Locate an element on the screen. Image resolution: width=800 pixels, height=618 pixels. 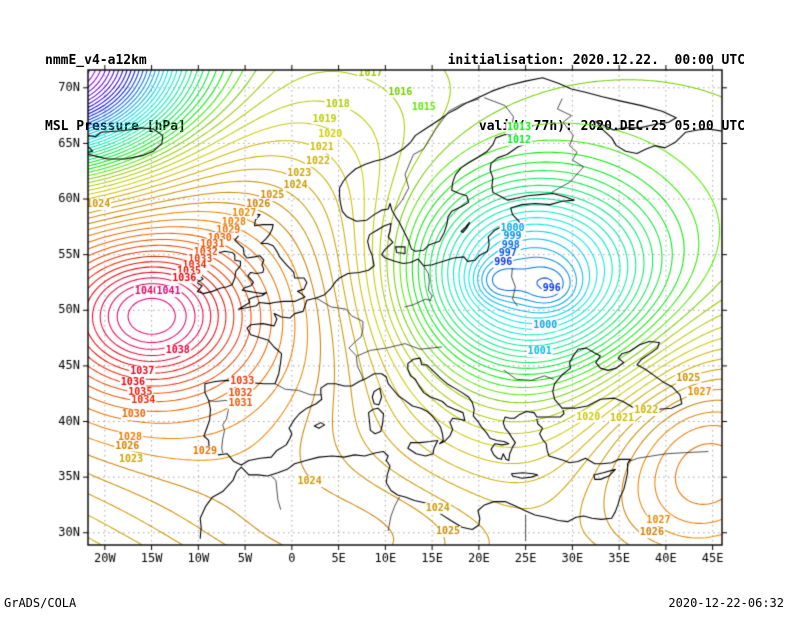
grads-credit: GrADS/COLA is located at coordinates (40, 603).